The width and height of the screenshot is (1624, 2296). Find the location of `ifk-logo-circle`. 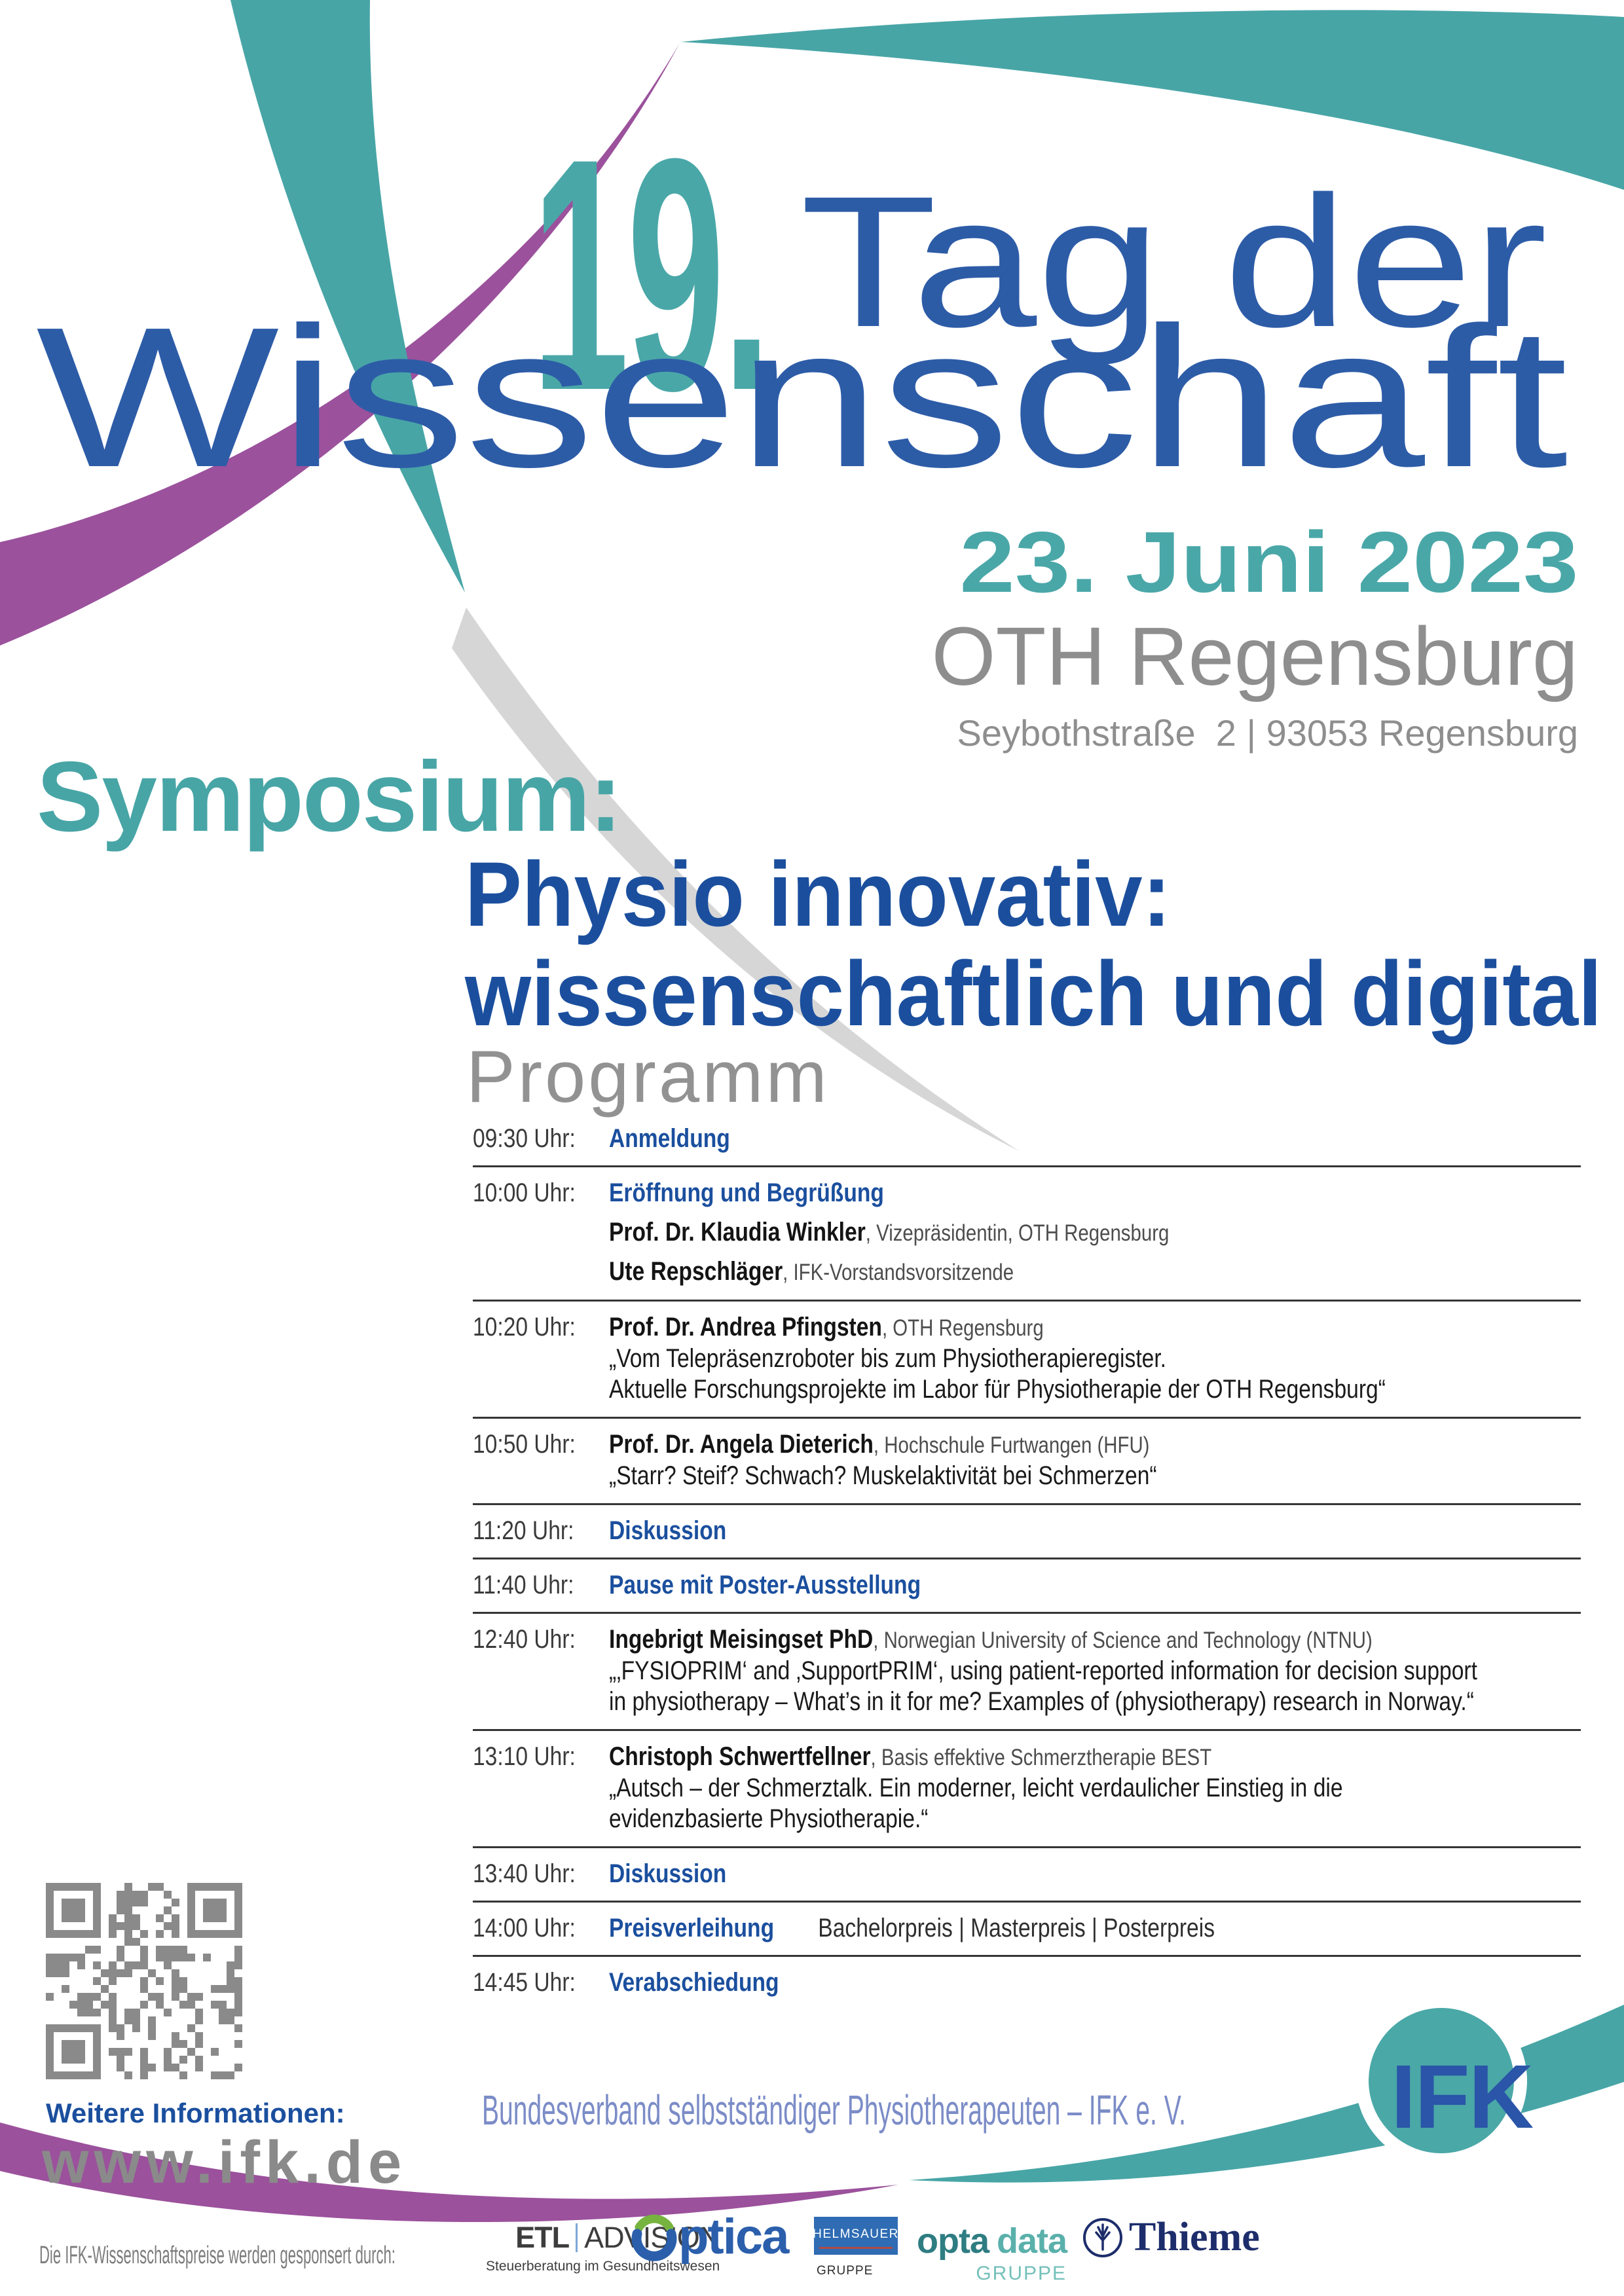

ifk-logo-circle is located at coordinates (1441, 2080).